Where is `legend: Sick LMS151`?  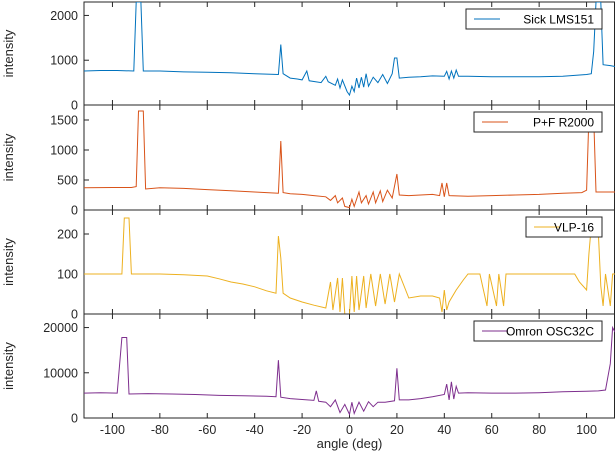 legend: Sick LMS151 is located at coordinates (534, 19).